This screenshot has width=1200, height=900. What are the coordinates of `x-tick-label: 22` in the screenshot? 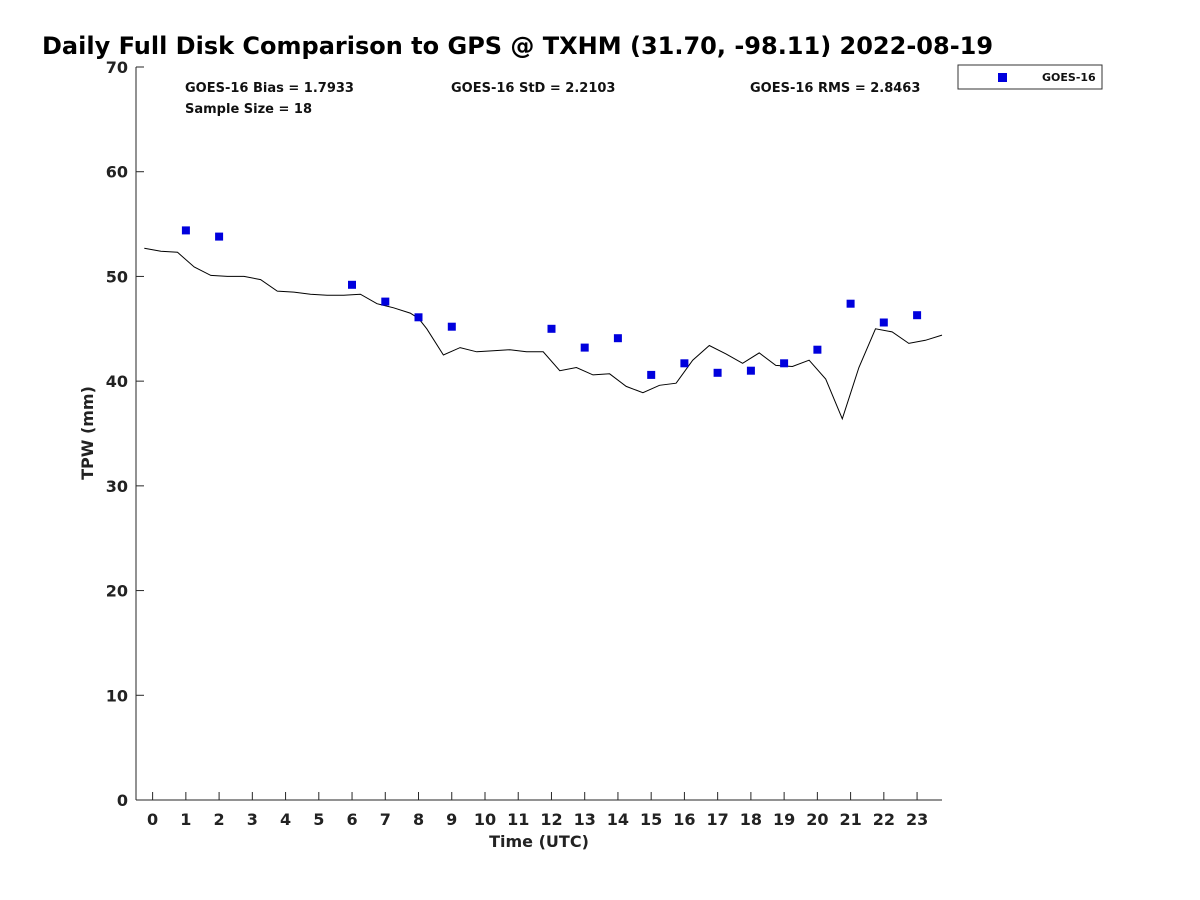 It's located at (884, 819).